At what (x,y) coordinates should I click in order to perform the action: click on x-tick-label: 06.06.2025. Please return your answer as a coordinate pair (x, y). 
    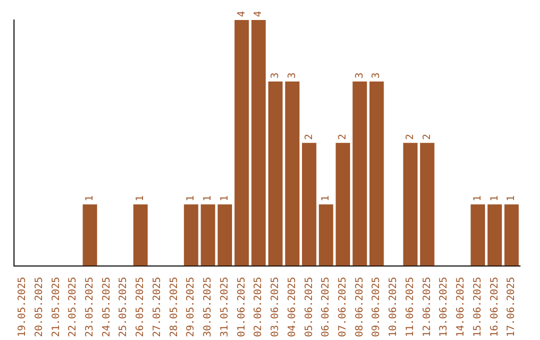
    Looking at the image, I should click on (326, 307).